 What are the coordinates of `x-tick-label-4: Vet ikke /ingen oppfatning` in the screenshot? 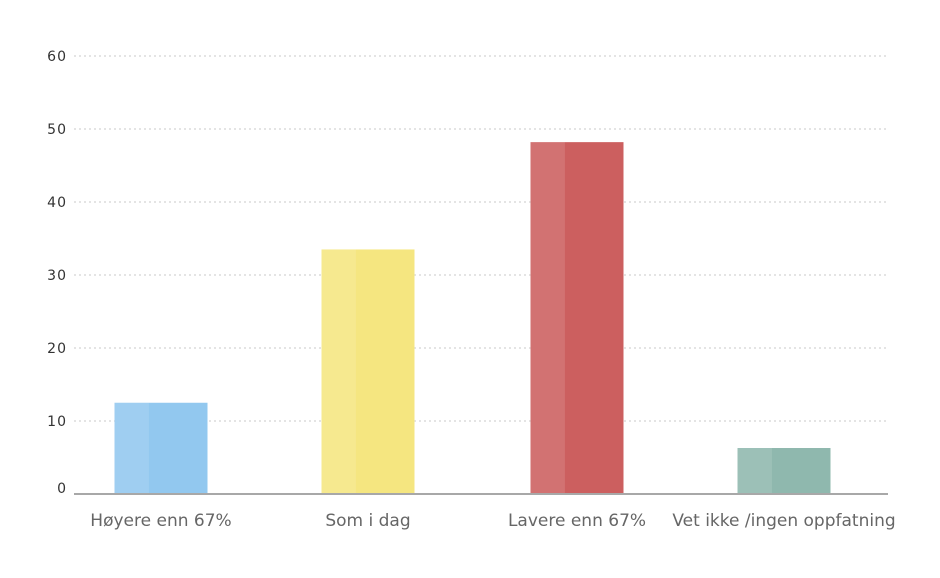 It's located at (783, 521).